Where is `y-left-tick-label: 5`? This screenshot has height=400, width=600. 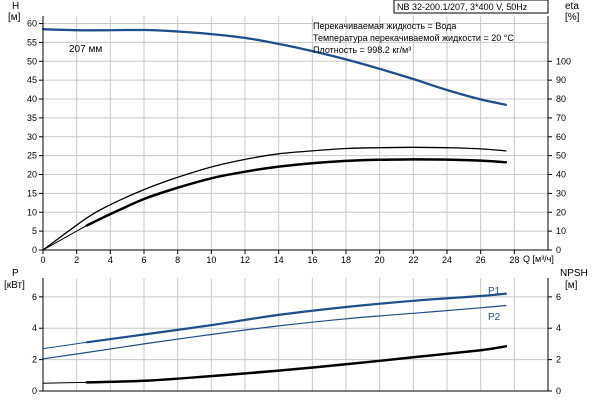
y-left-tick-label: 5 is located at coordinates (34, 231).